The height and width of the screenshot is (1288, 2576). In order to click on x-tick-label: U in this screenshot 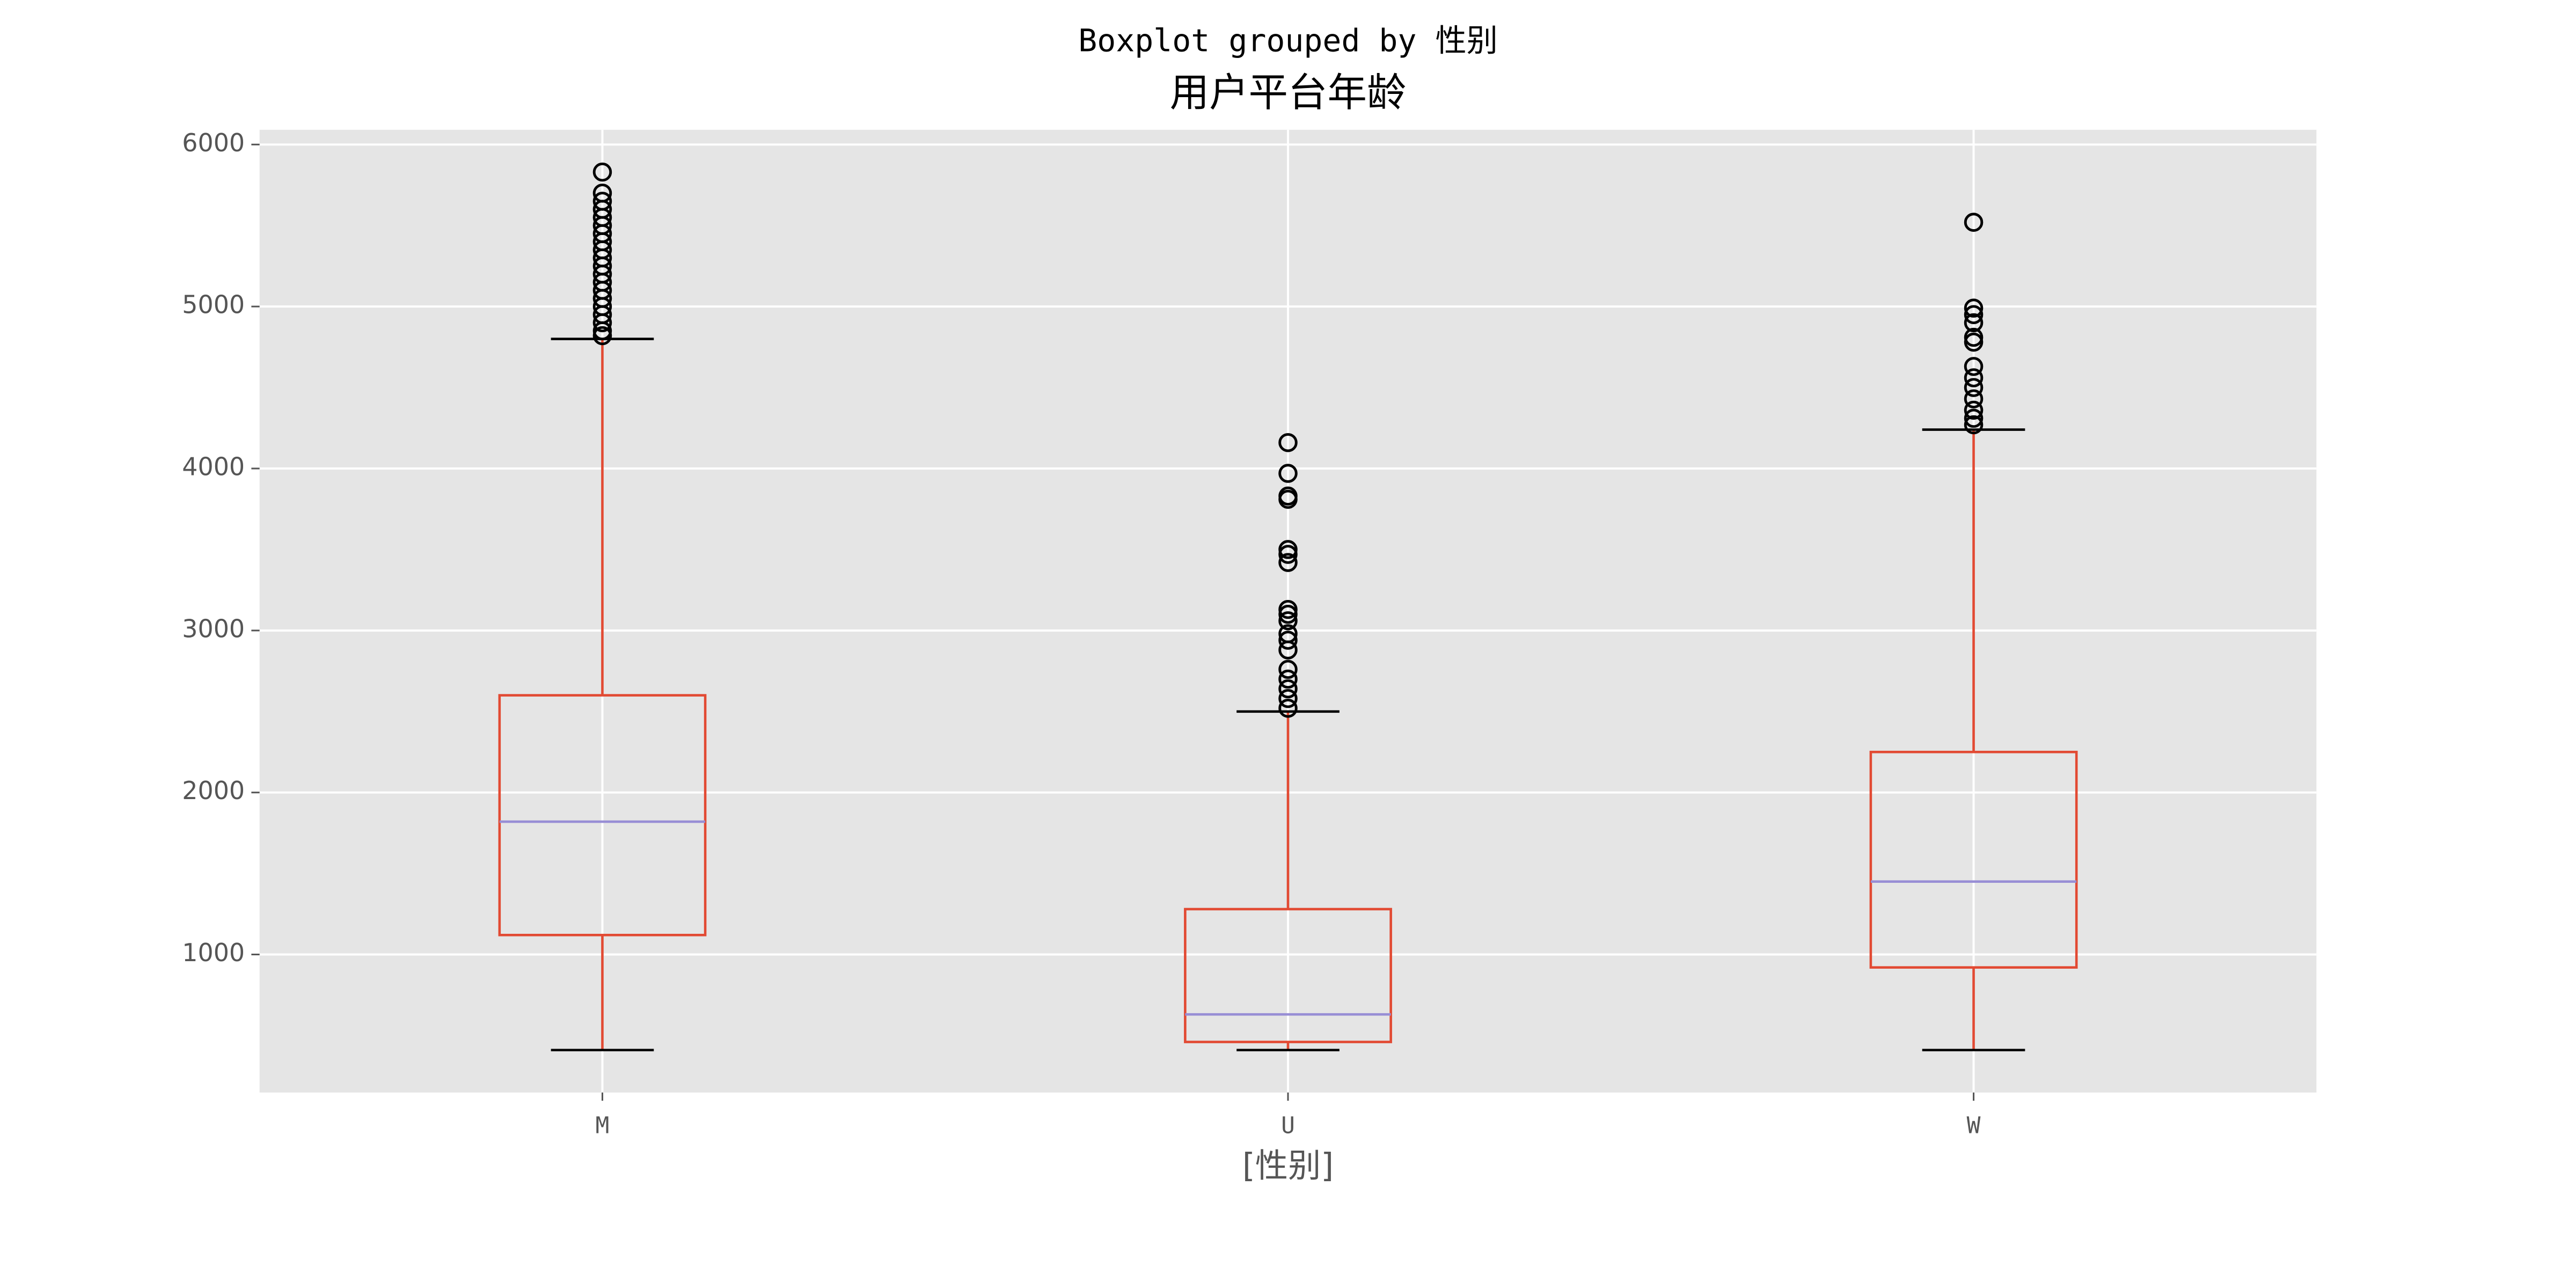, I will do `click(1288, 1126)`.